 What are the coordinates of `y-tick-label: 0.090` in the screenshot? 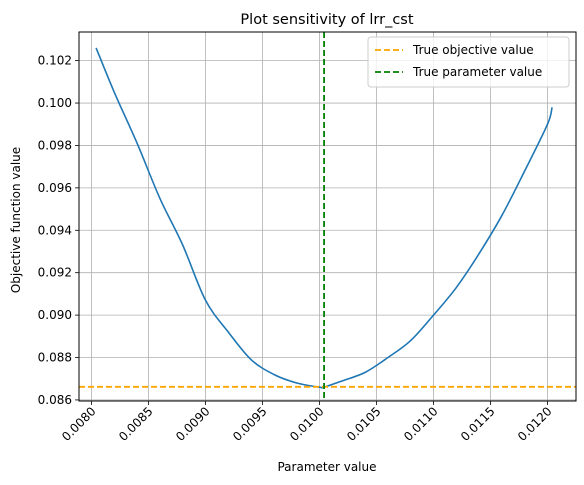 It's located at (55, 315).